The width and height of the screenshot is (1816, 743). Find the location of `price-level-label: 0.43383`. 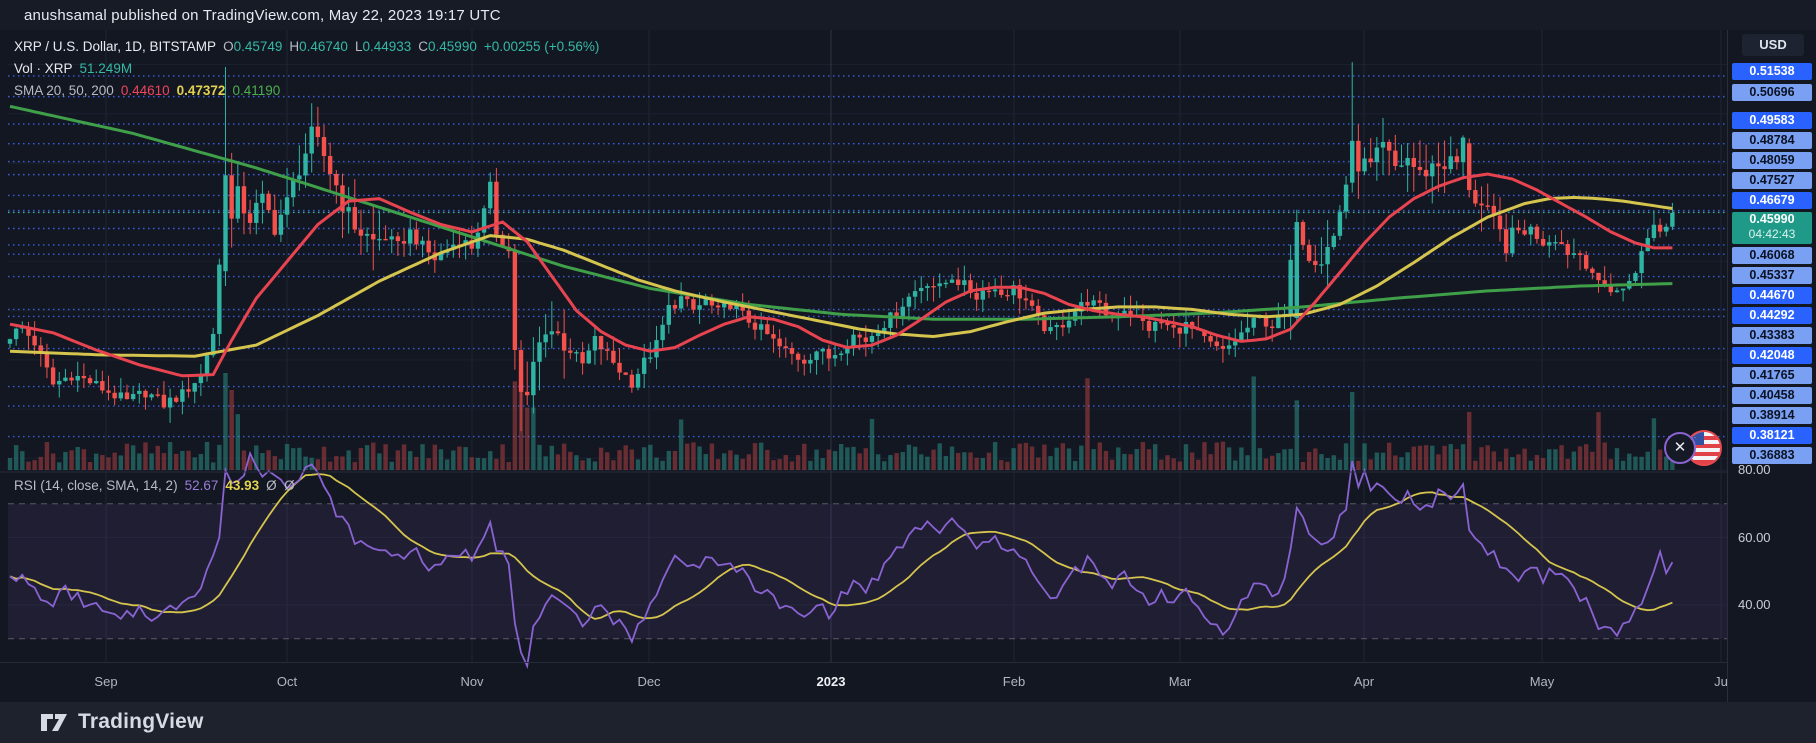

price-level-label: 0.43383 is located at coordinates (1772, 335).